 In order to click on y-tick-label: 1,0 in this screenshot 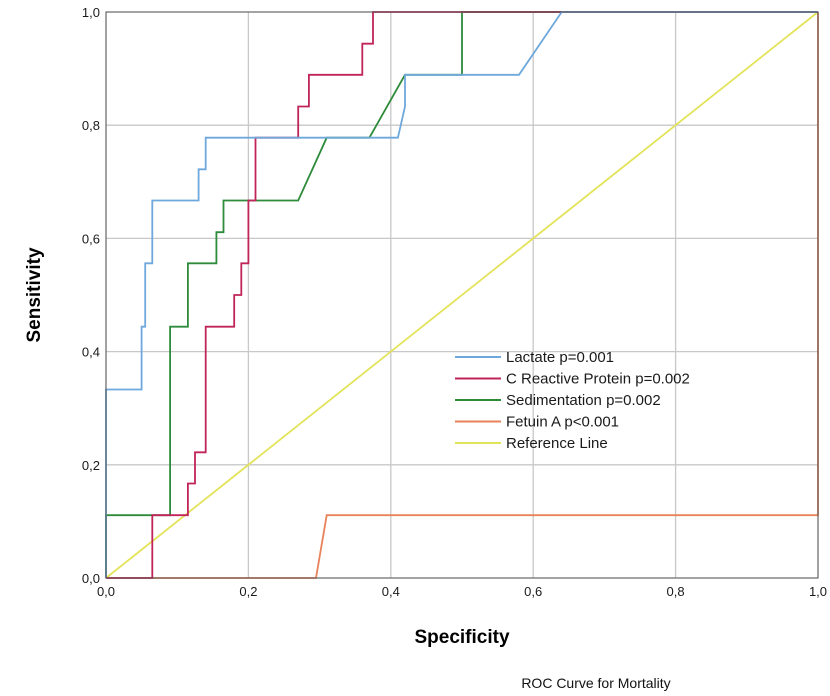, I will do `click(91, 12)`.